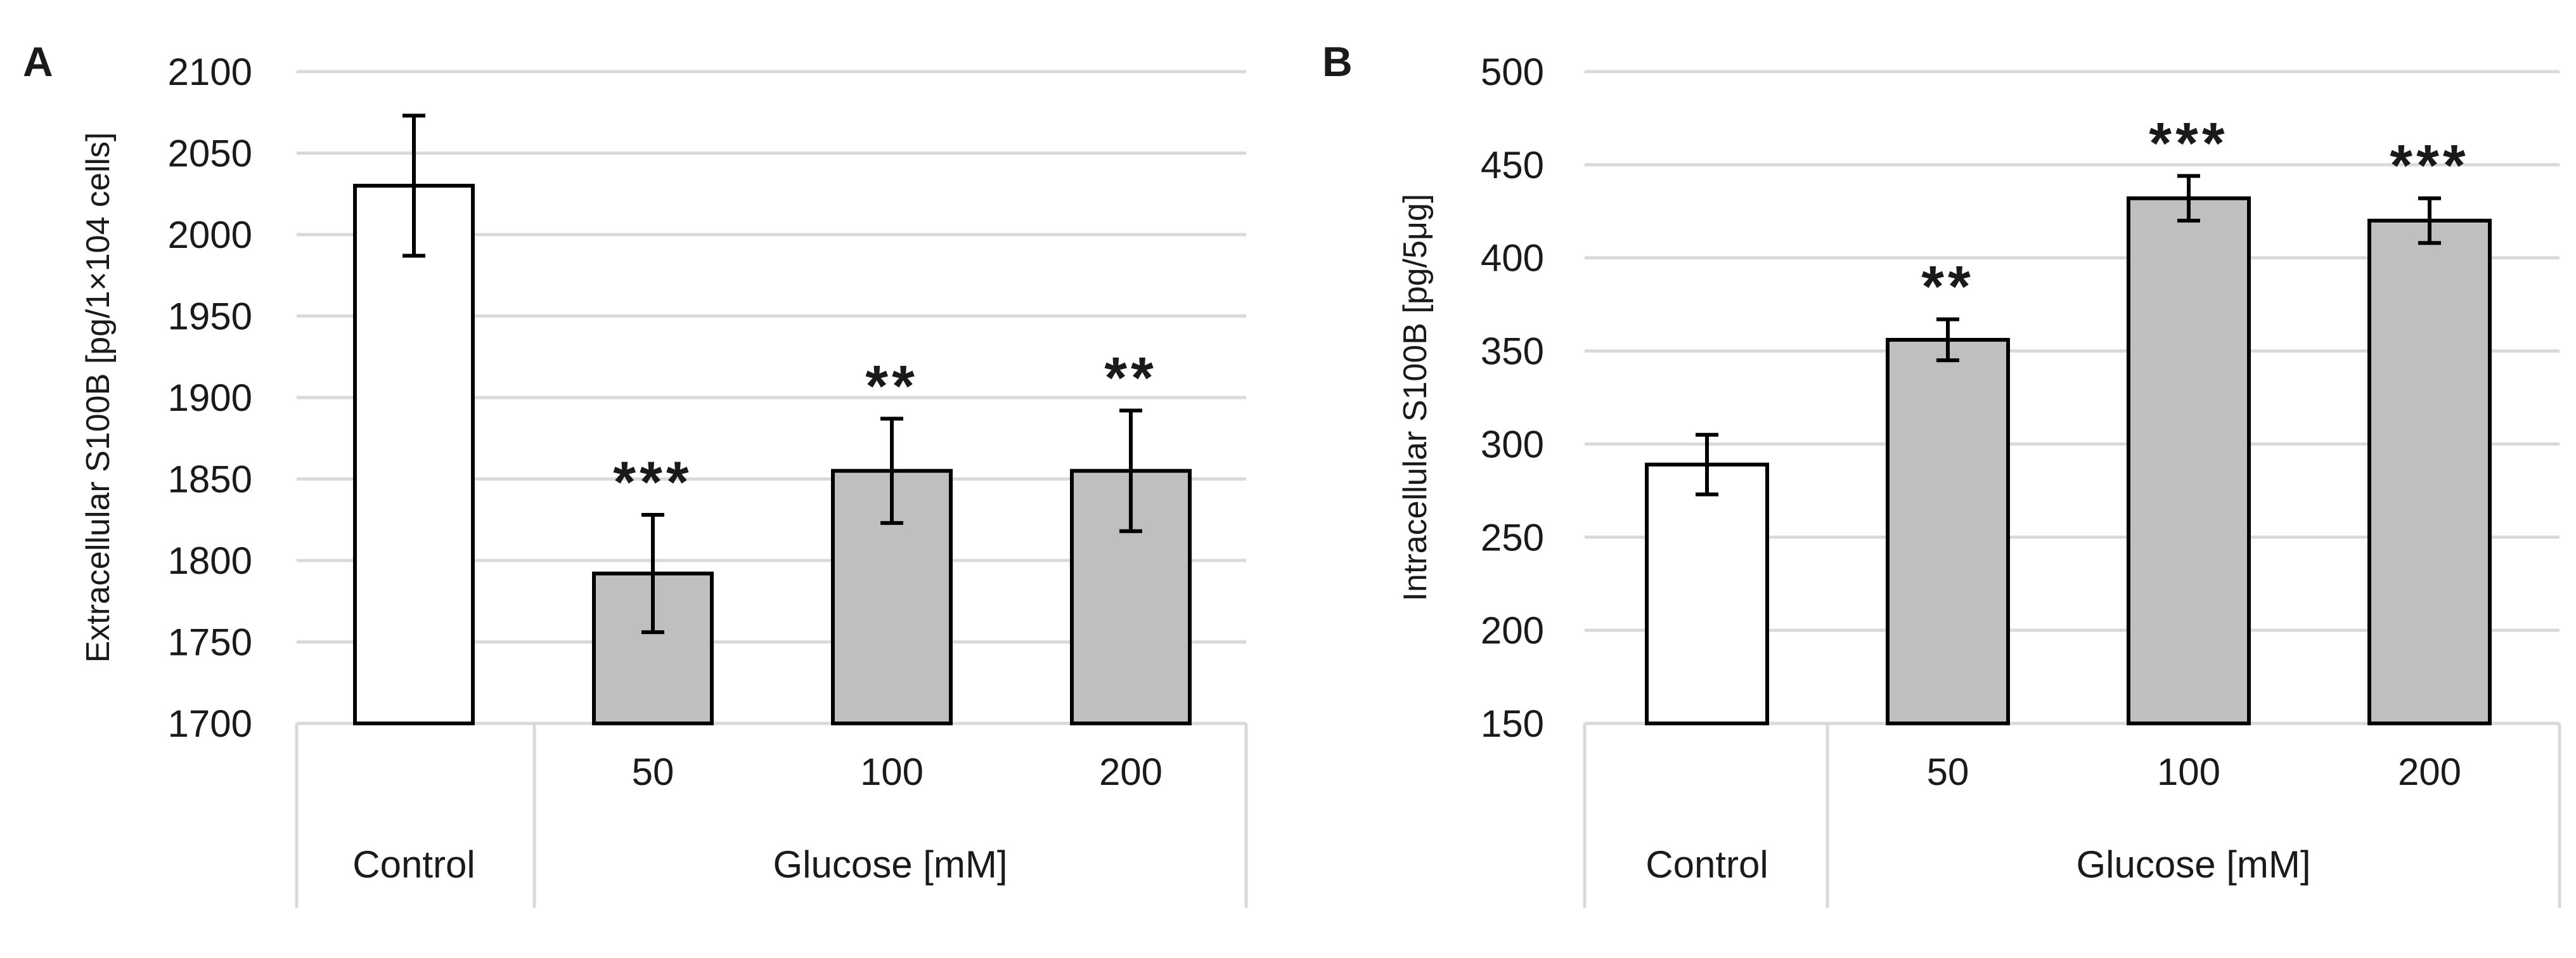 Image resolution: width=2576 pixels, height=958 pixels. What do you see at coordinates (210, 479) in the screenshot?
I see `y-tick-label: 1850` at bounding box center [210, 479].